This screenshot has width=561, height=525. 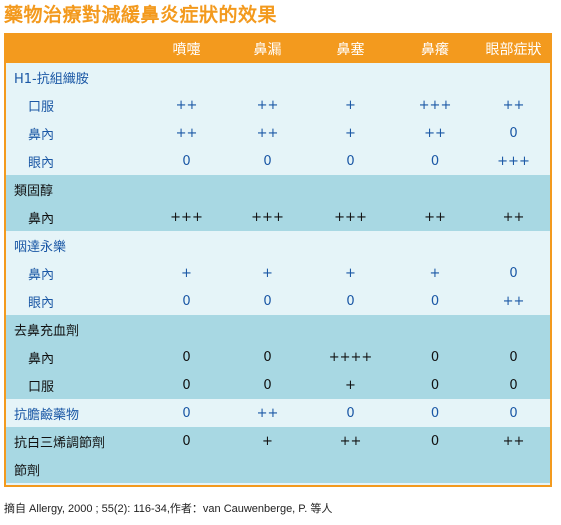 What do you see at coordinates (76, 413) in the screenshot?
I see `drug-category-label: 抗膽鹼藥物` at bounding box center [76, 413].